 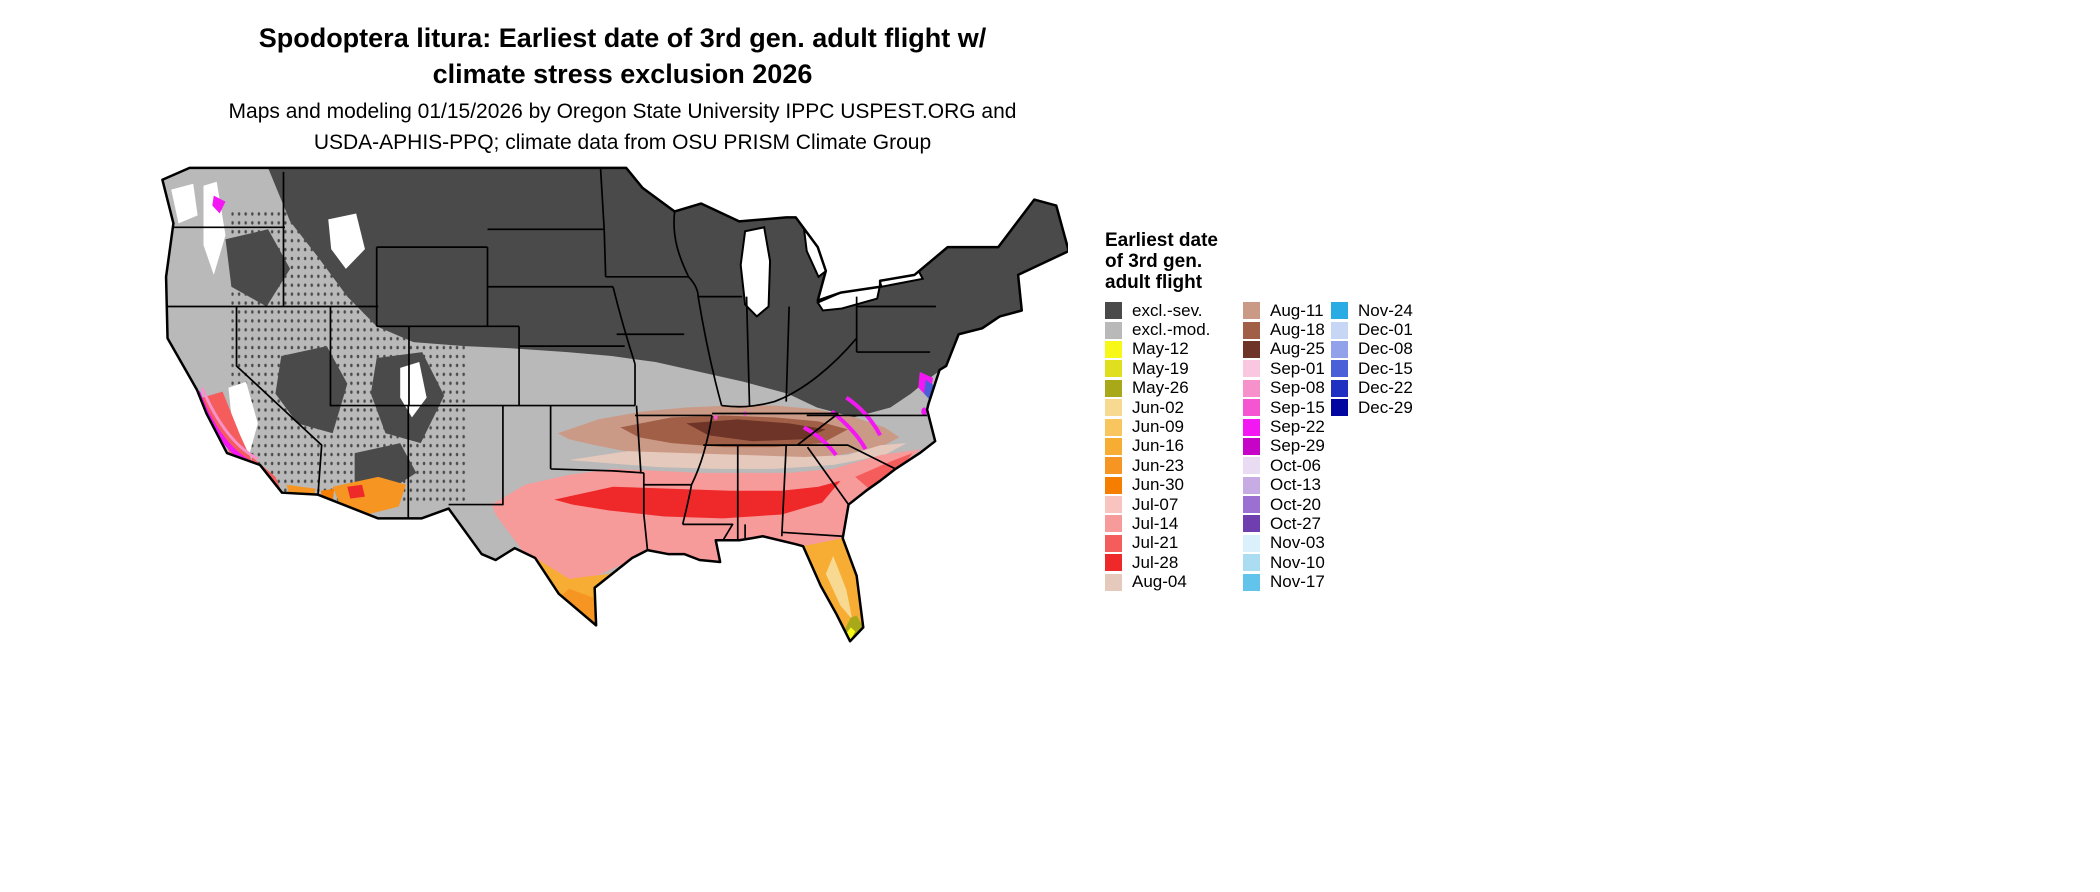 What do you see at coordinates (1174, 368) in the screenshot?
I see `legend-entry: May-19` at bounding box center [1174, 368].